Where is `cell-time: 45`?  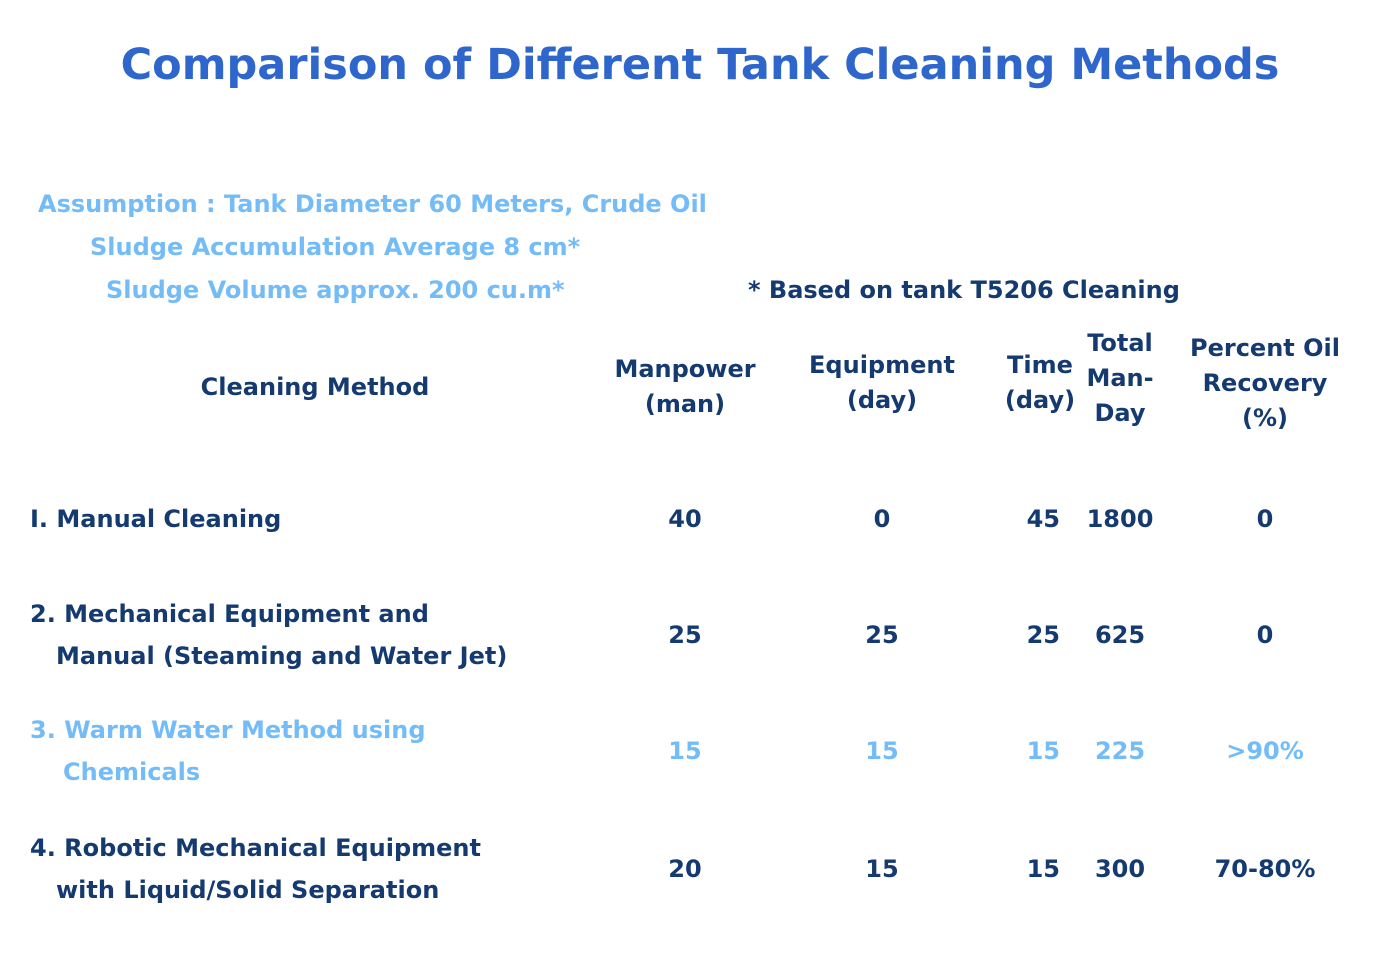
cell-time: 45 is located at coordinates (1043, 519).